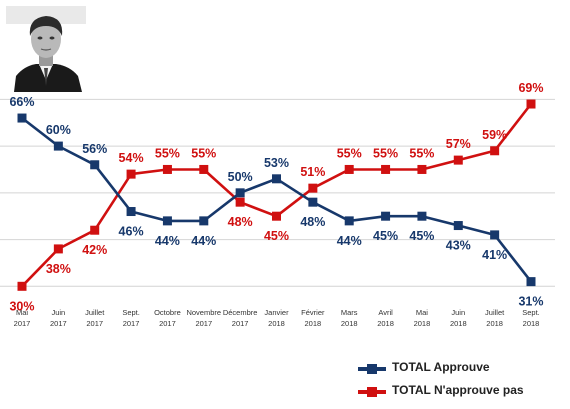  I want to click on x-tick-label-9: Mars 2018, so click(349, 318).